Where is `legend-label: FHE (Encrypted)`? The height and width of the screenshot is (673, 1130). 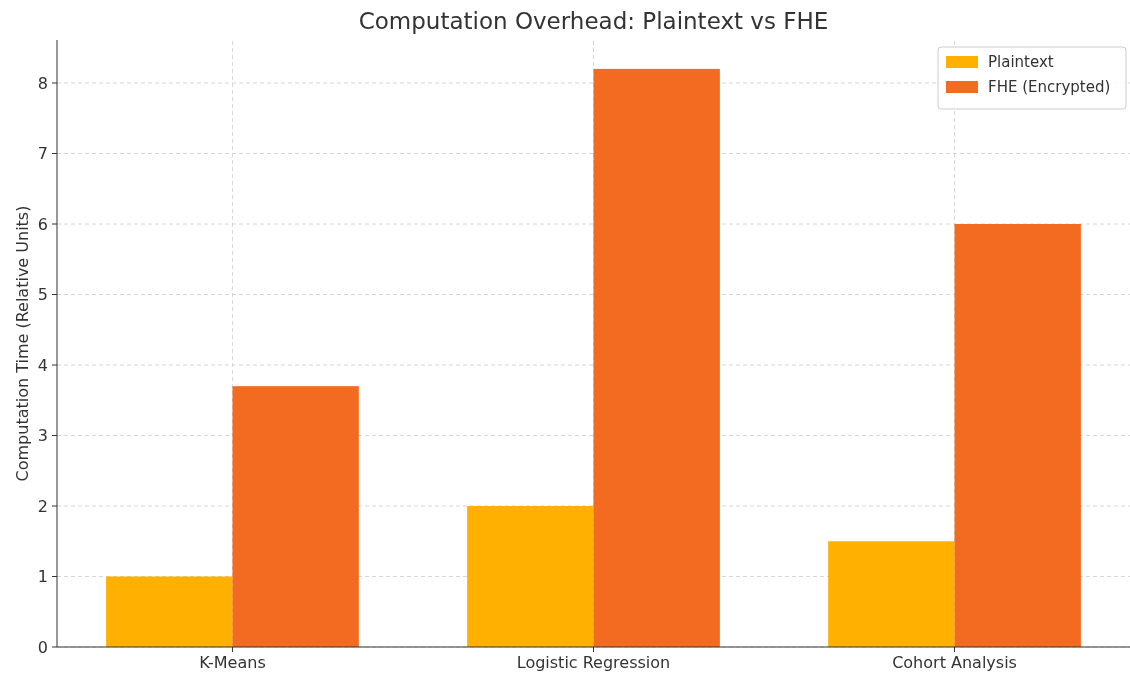 legend-label: FHE (Encrypted) is located at coordinates (1049, 87).